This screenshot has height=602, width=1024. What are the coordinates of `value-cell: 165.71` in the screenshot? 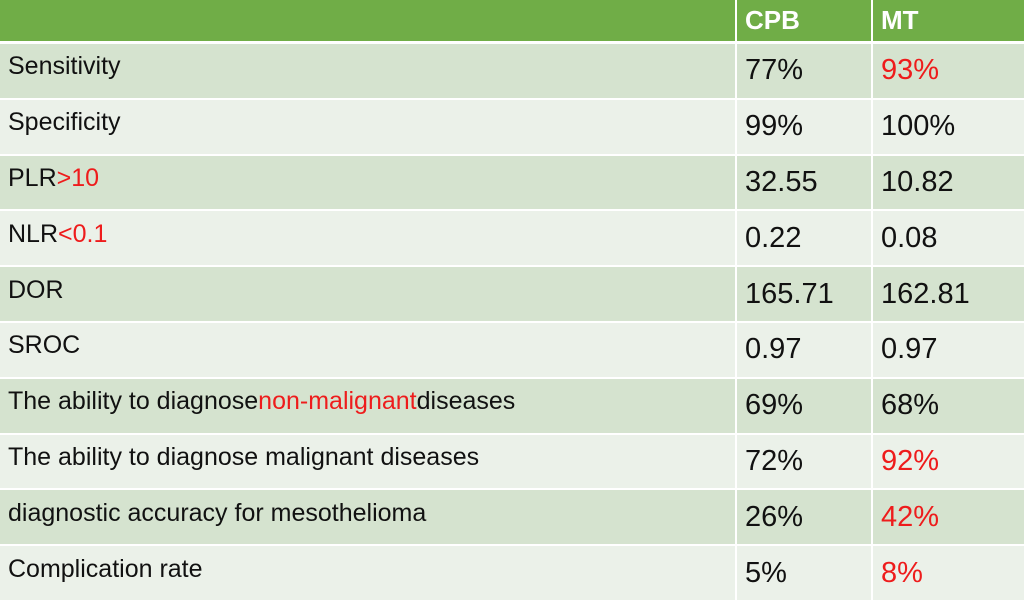 It's located at (805, 295).